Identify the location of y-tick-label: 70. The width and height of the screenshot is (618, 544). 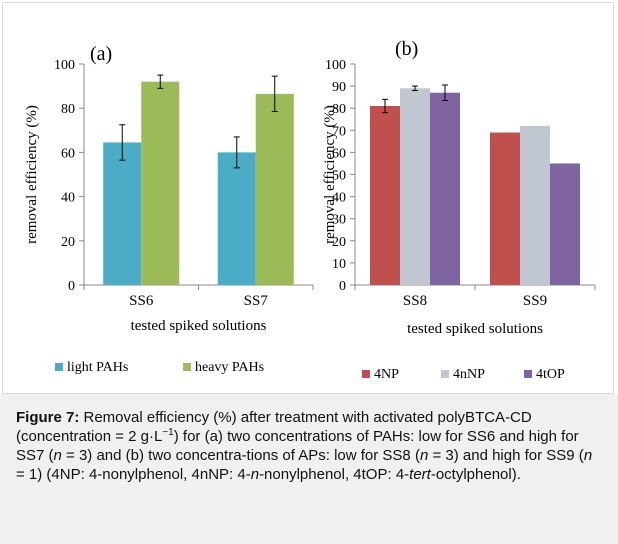
(339, 131).